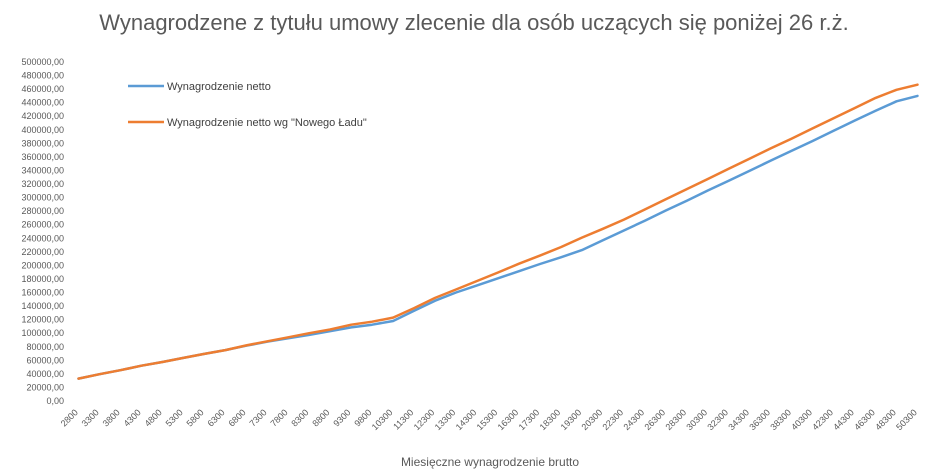 The height and width of the screenshot is (476, 948). Describe the element at coordinates (42, 89) in the screenshot. I see `y-tick-label: 460000,00` at that location.